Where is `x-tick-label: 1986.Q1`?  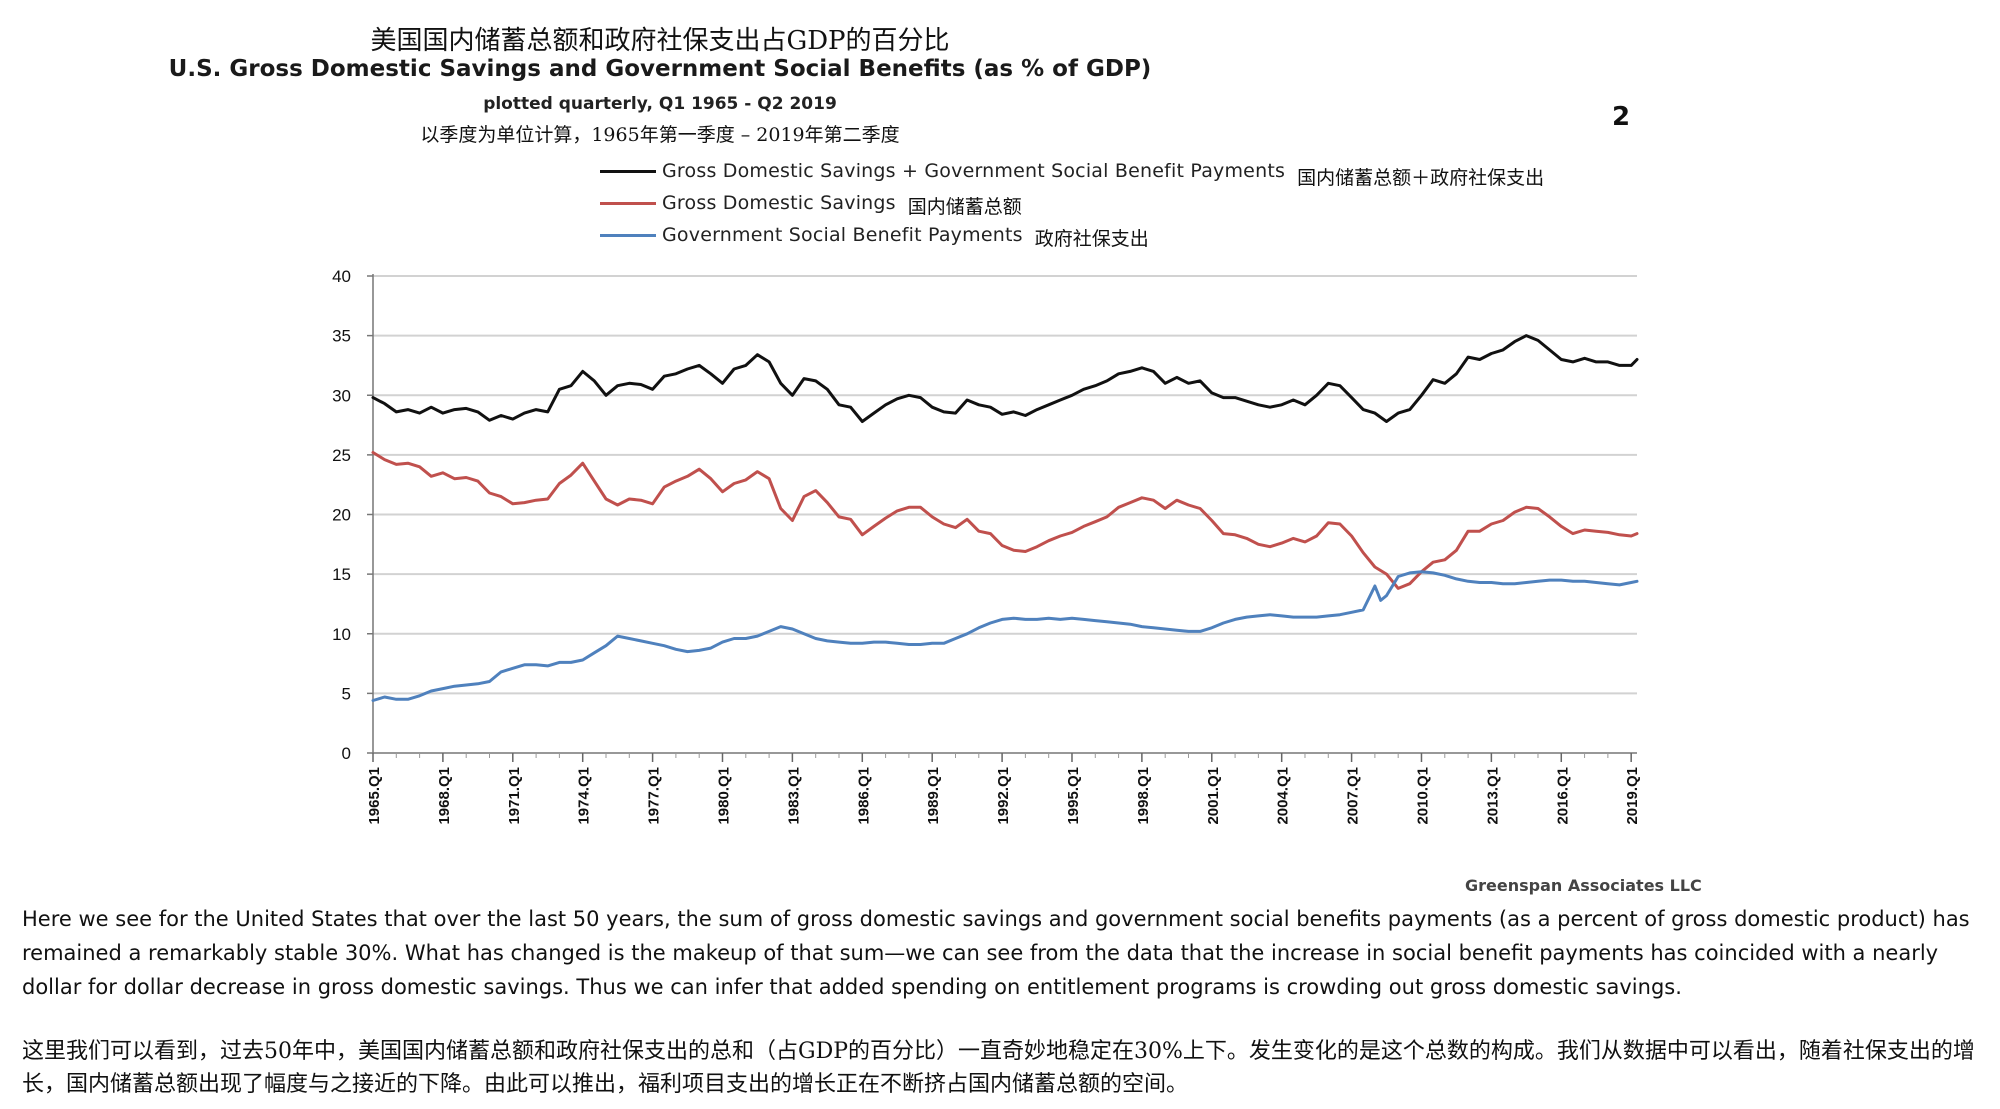 x-tick-label: 1986.Q1 is located at coordinates (863, 796).